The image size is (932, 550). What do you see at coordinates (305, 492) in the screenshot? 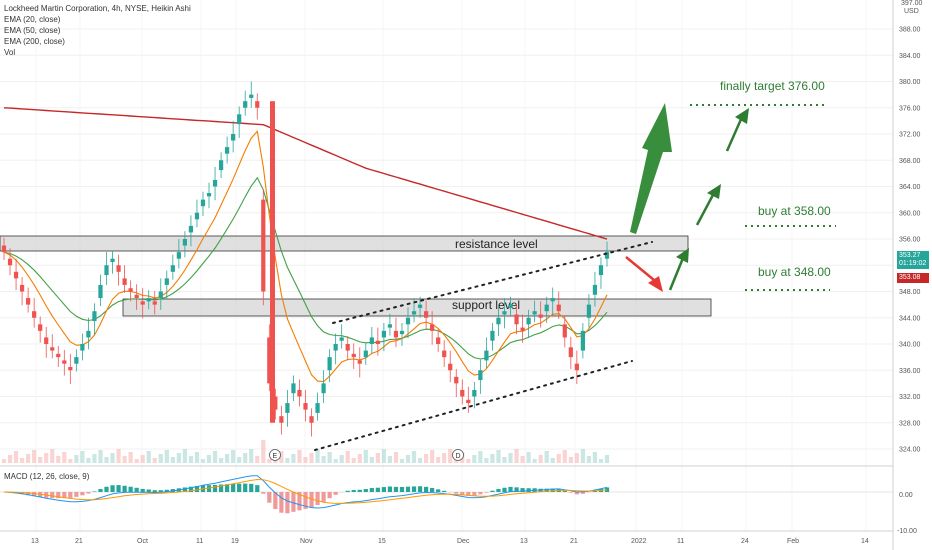
I see `macd-line` at bounding box center [305, 492].